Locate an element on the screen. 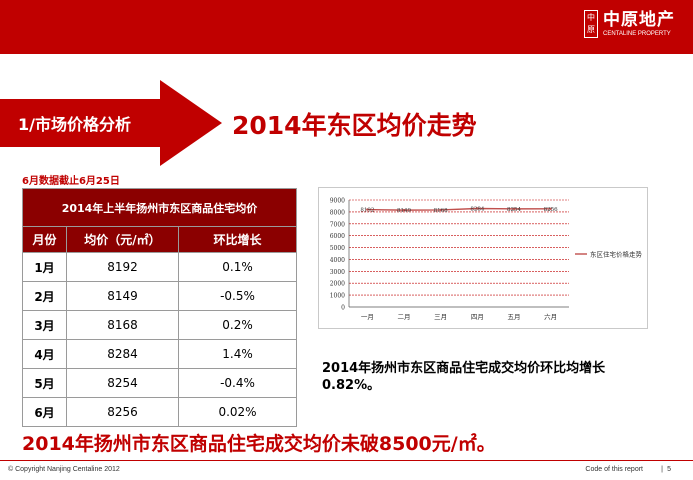 The height and width of the screenshot is (480, 693). cell-month: 2月 is located at coordinates (44, 296).